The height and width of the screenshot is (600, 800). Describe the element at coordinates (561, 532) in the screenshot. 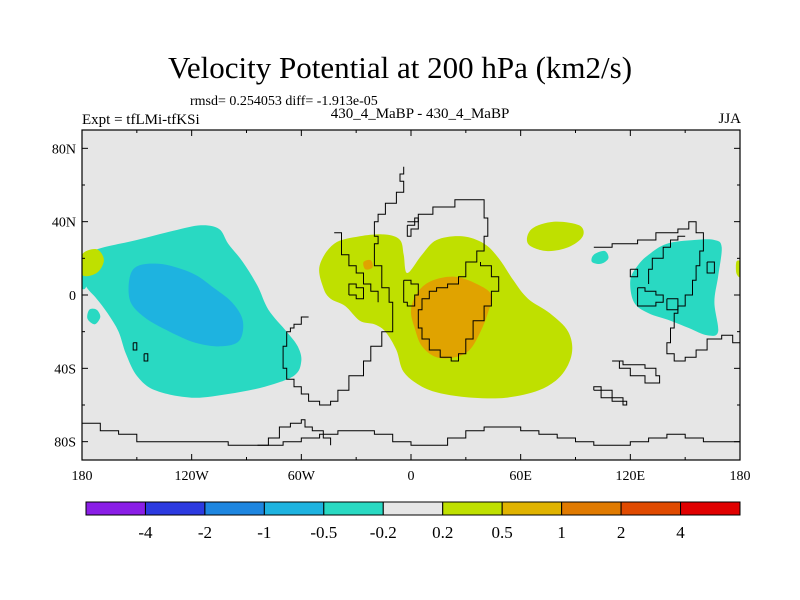

I see `colorbar-label: 1` at that location.